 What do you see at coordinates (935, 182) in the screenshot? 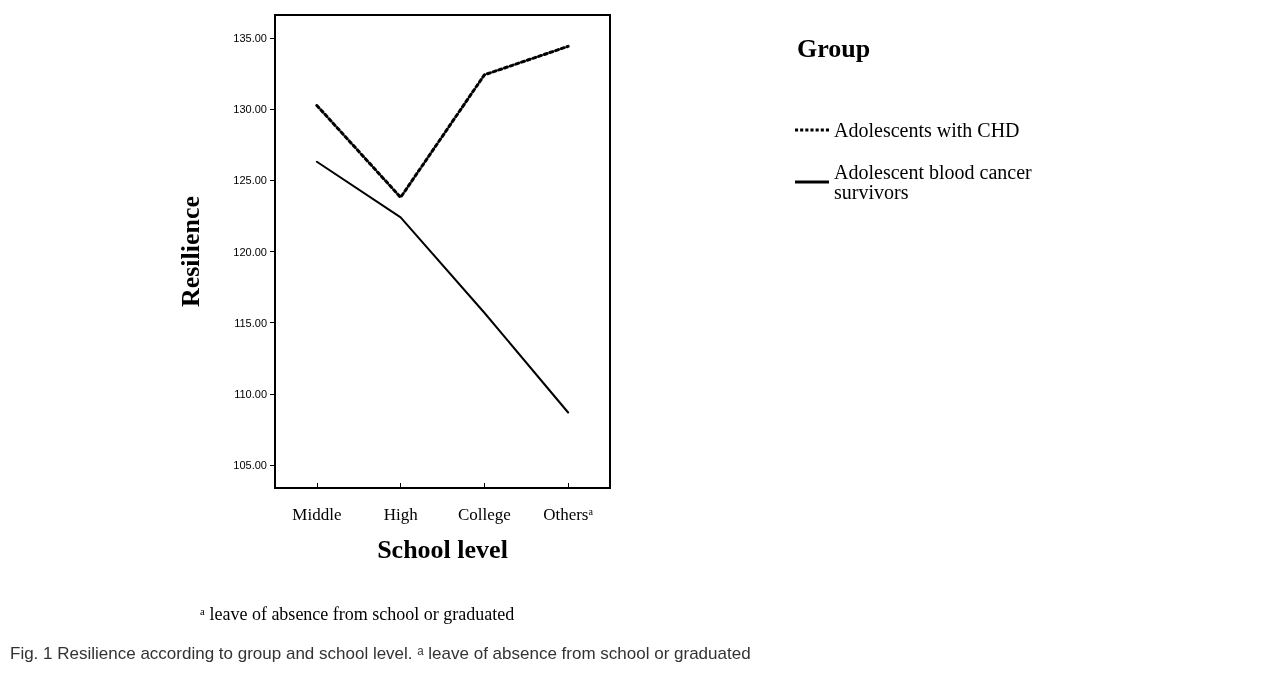
I see `legend-label: Adolescent blood cancer survivors` at bounding box center [935, 182].